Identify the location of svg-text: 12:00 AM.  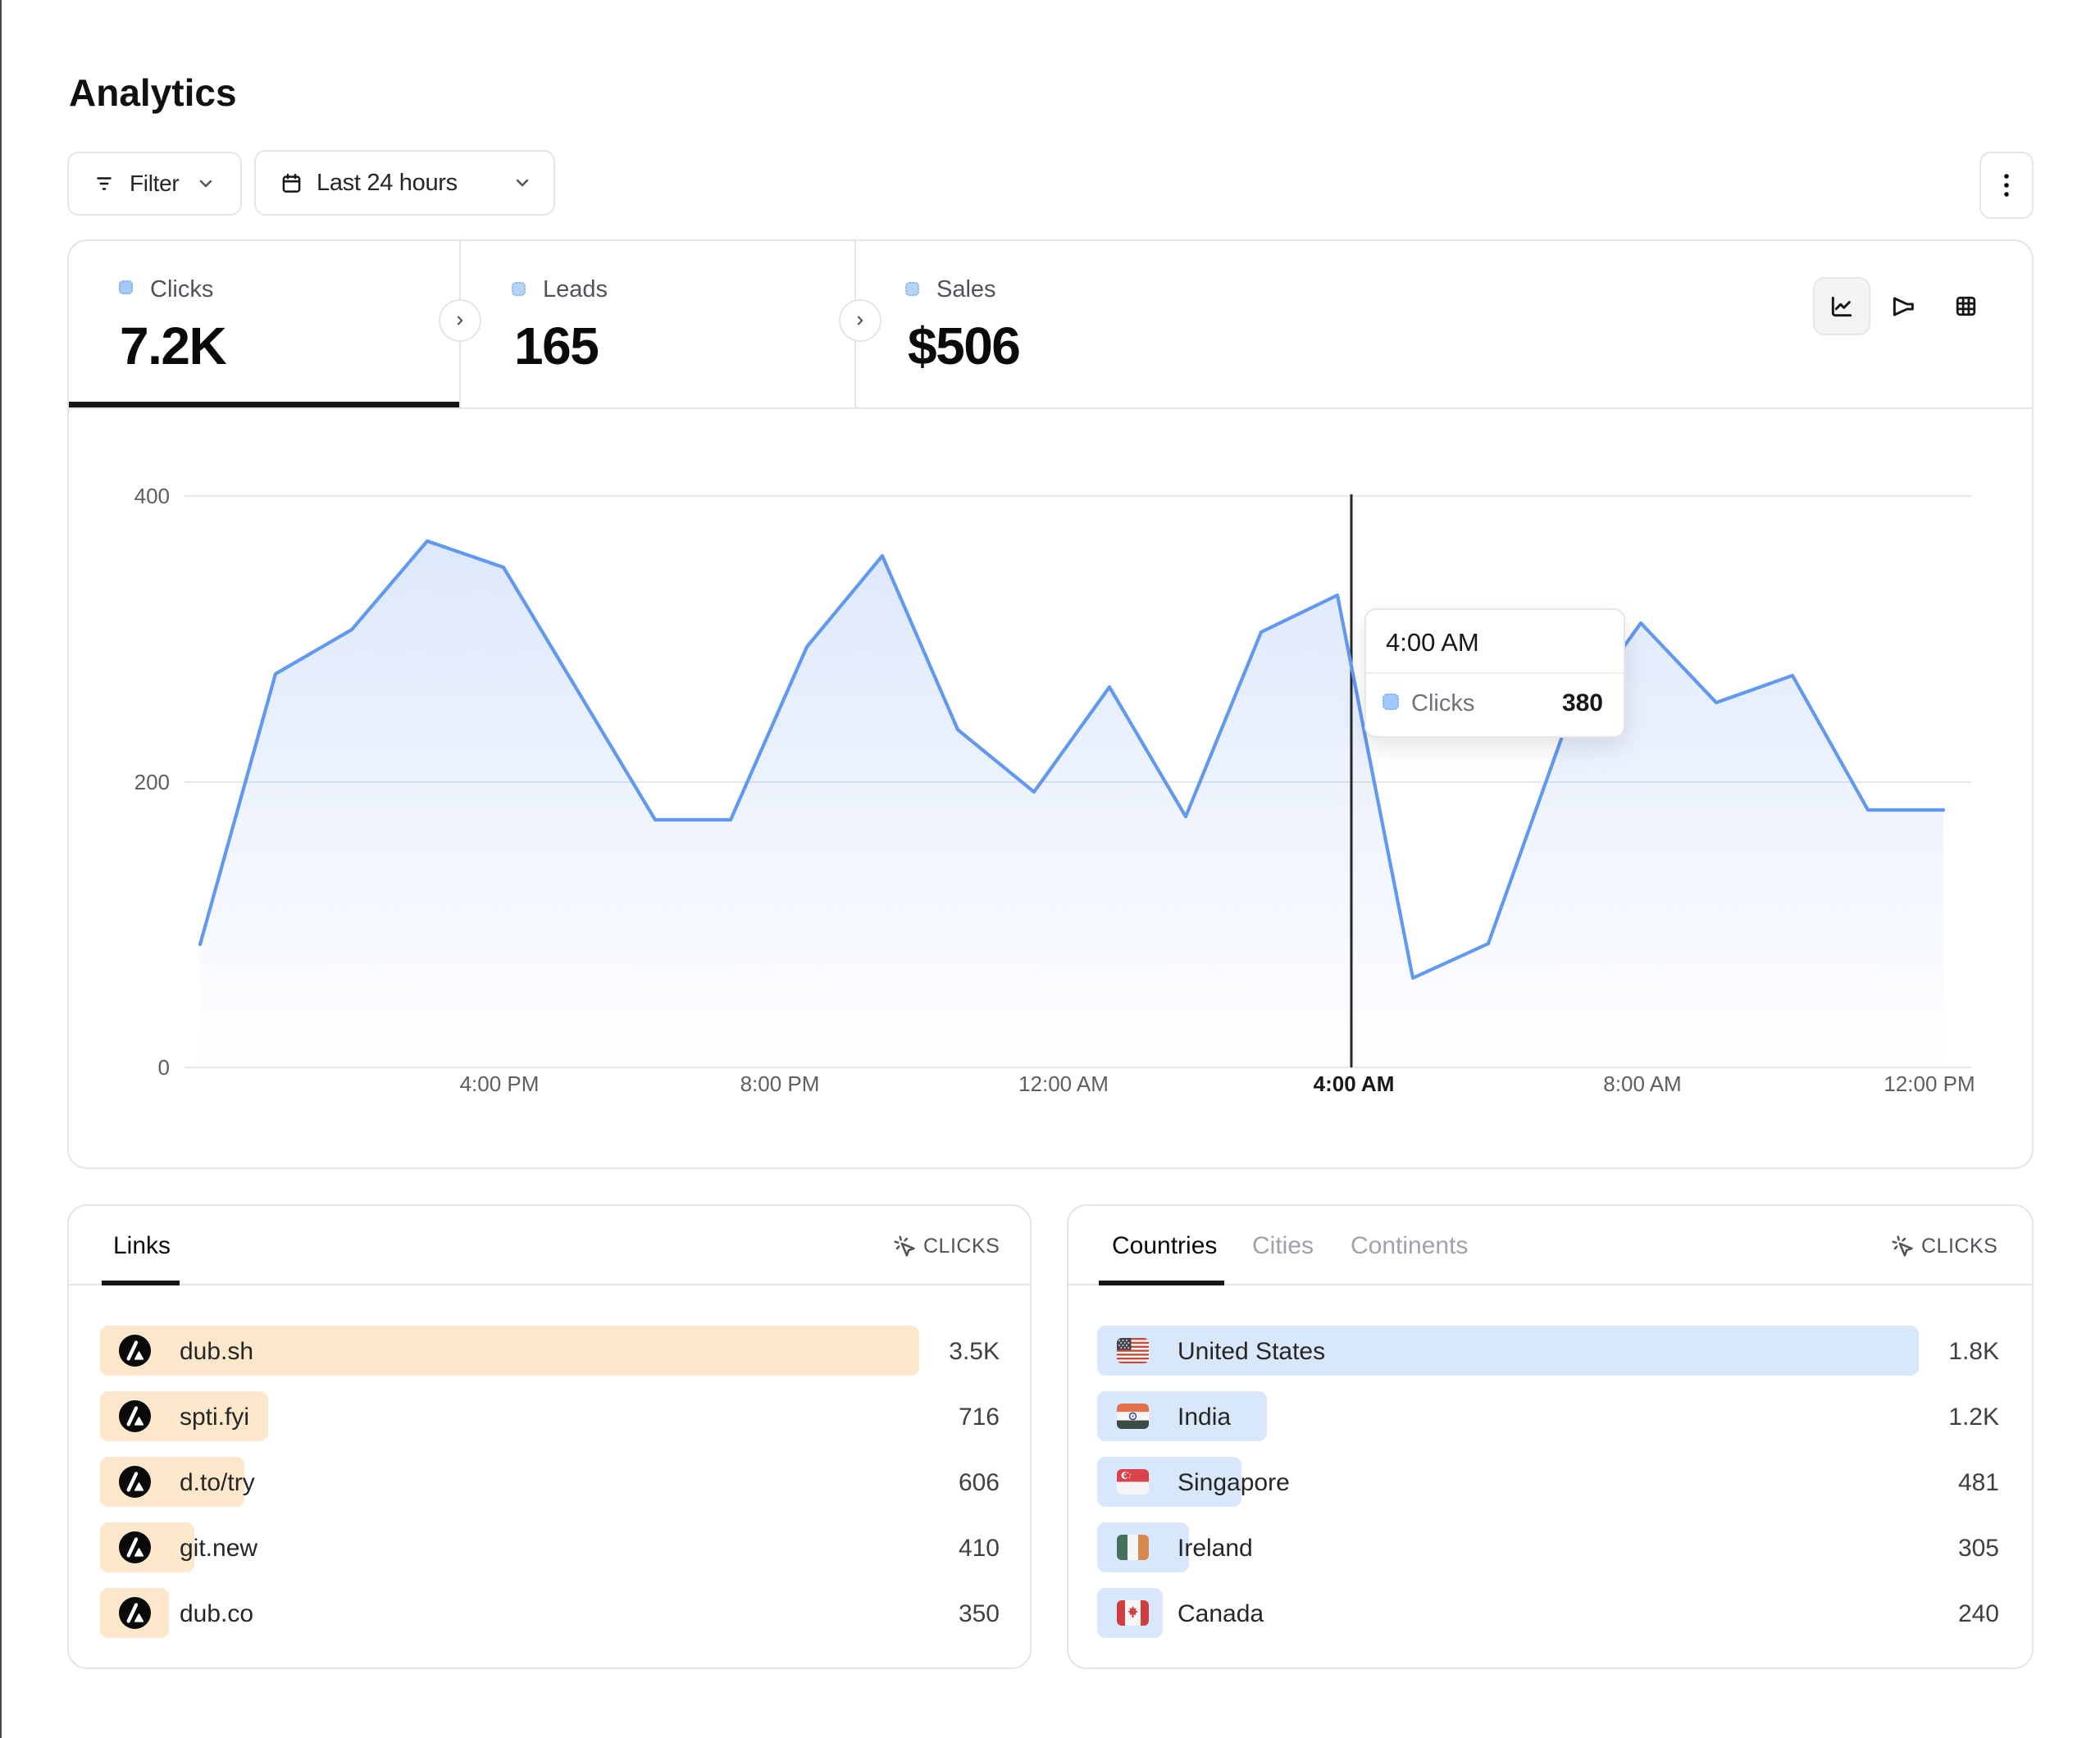
(1063, 1083).